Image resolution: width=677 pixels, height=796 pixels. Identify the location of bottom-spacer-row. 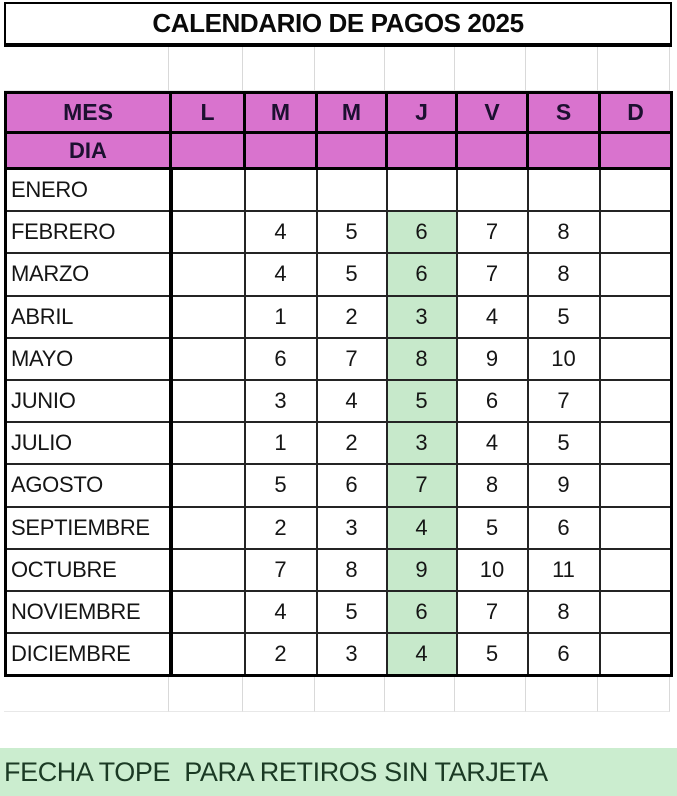
(338, 695).